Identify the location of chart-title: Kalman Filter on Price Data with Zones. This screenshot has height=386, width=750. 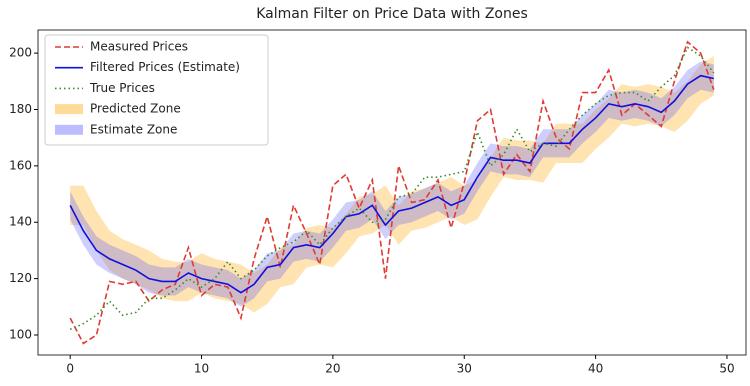
(392, 14).